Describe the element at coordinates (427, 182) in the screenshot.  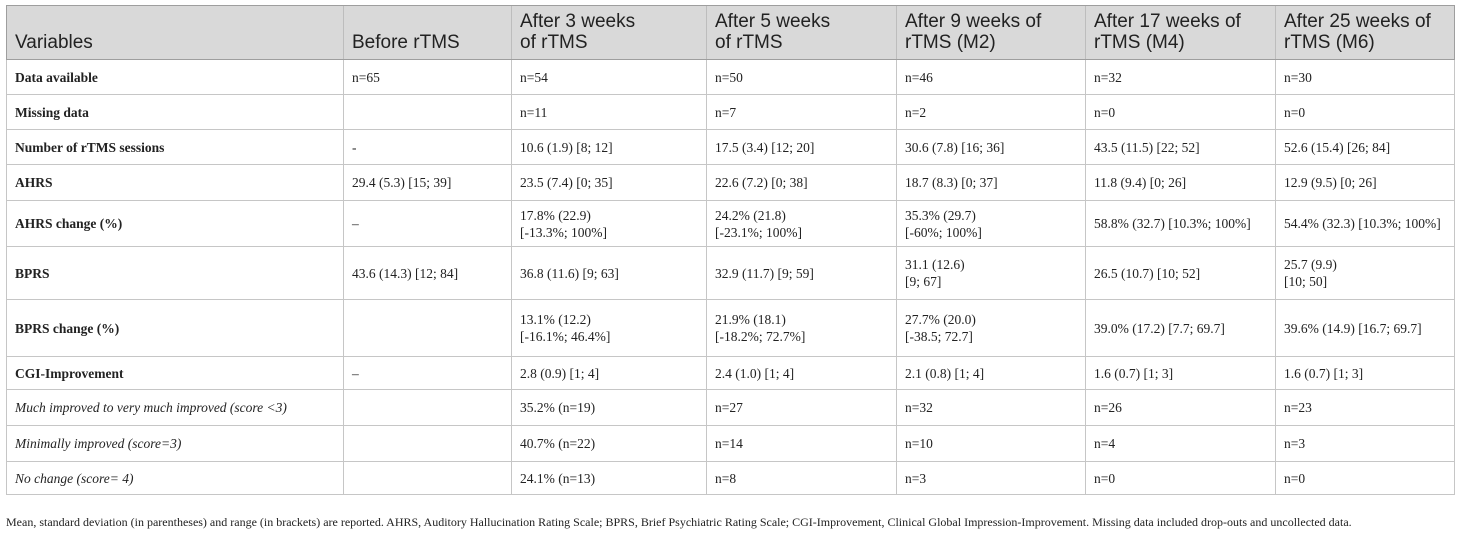
I see `table-cell: 29.4 (5.3) [15; 39]` at that location.